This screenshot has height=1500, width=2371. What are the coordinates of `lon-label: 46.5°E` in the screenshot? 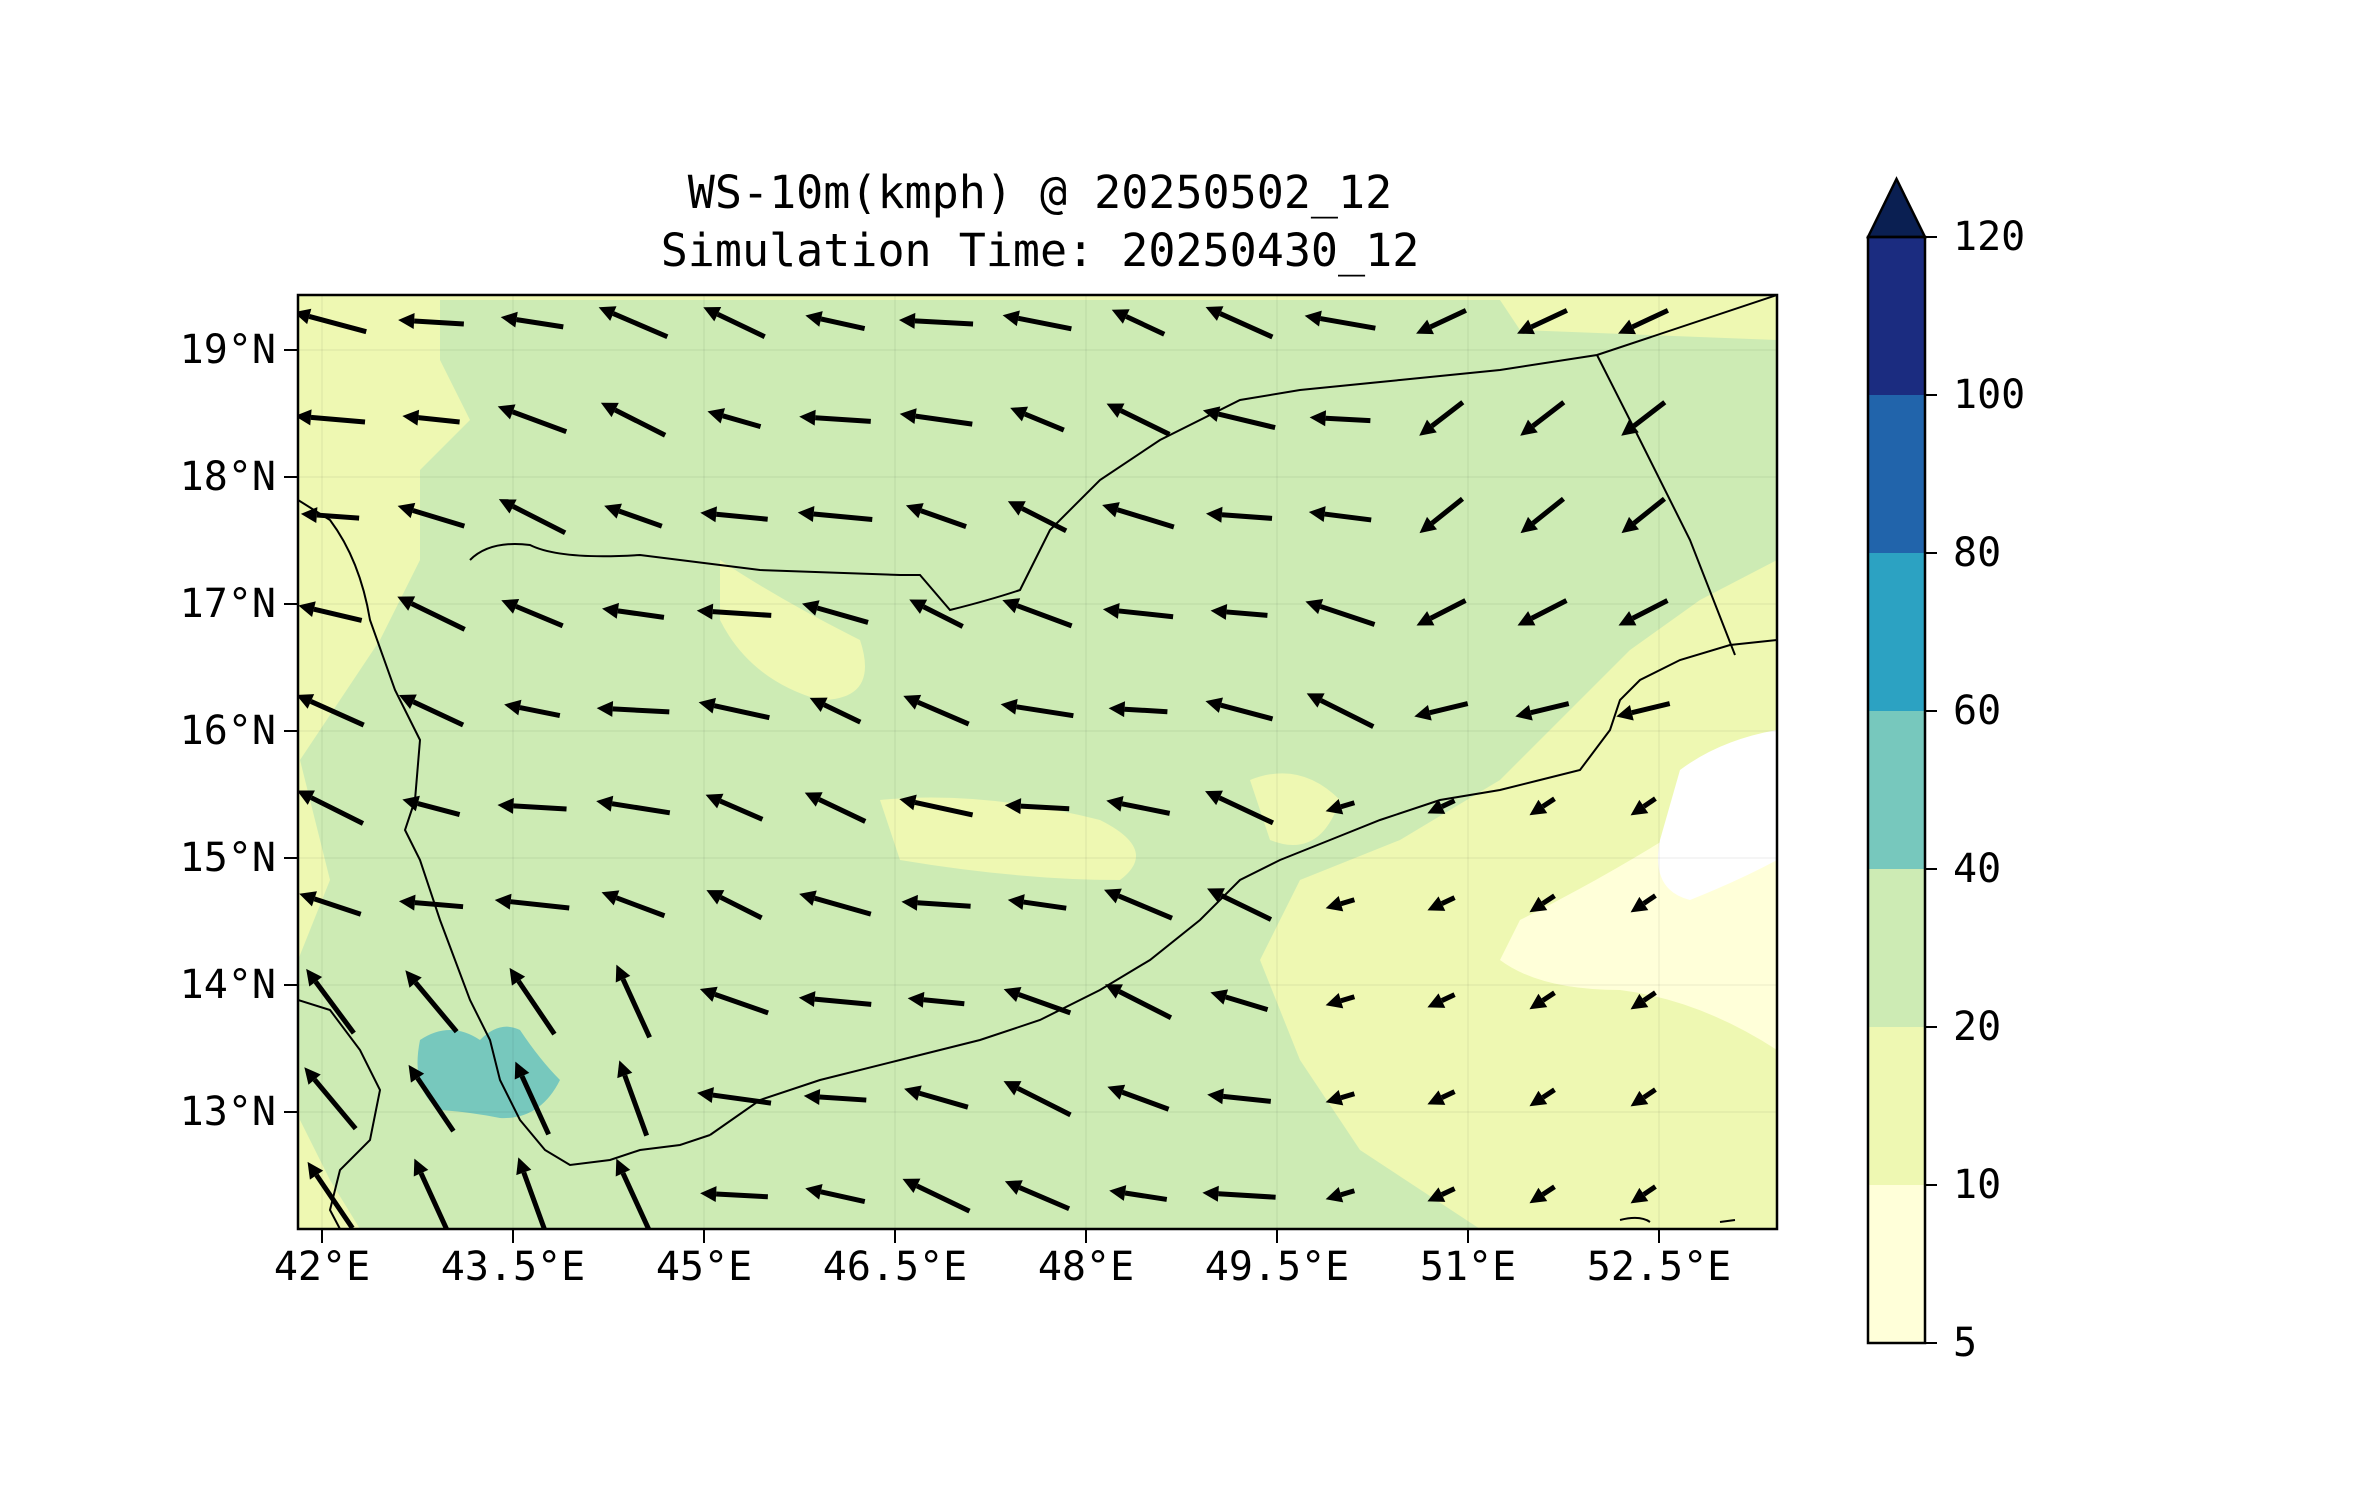 It's located at (895, 1267).